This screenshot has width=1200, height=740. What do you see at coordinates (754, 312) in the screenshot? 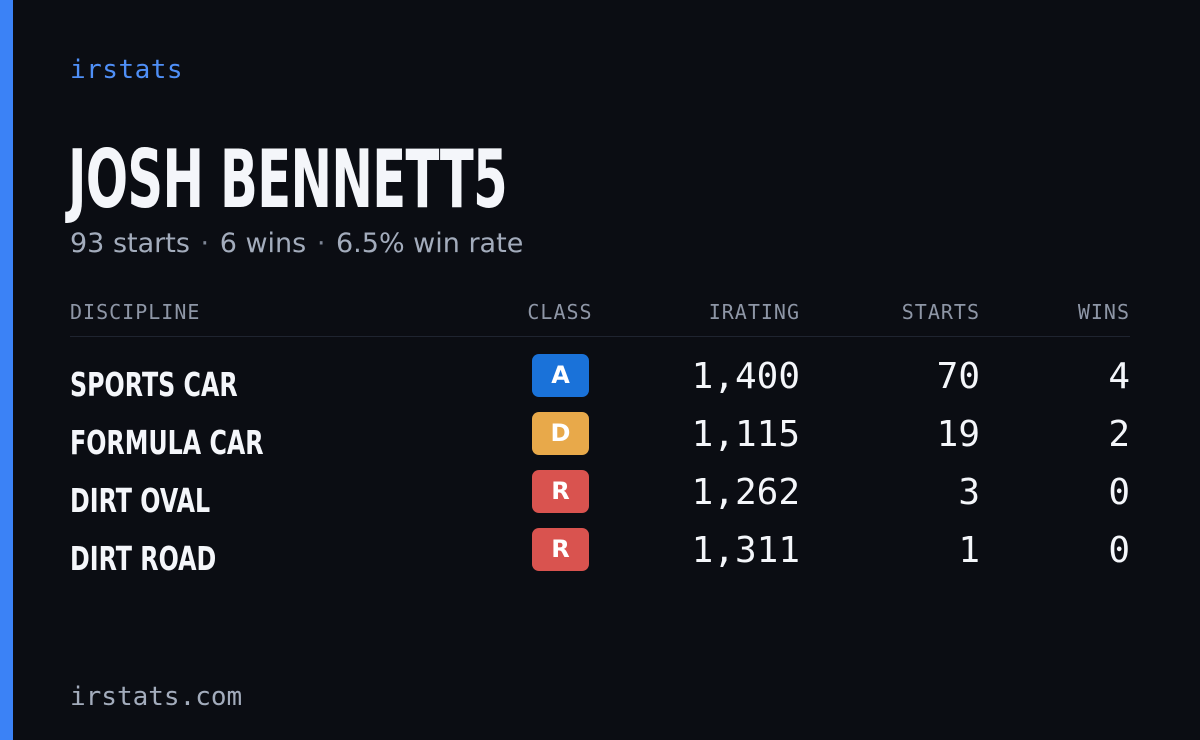
I see `header-irating: IRATING` at bounding box center [754, 312].